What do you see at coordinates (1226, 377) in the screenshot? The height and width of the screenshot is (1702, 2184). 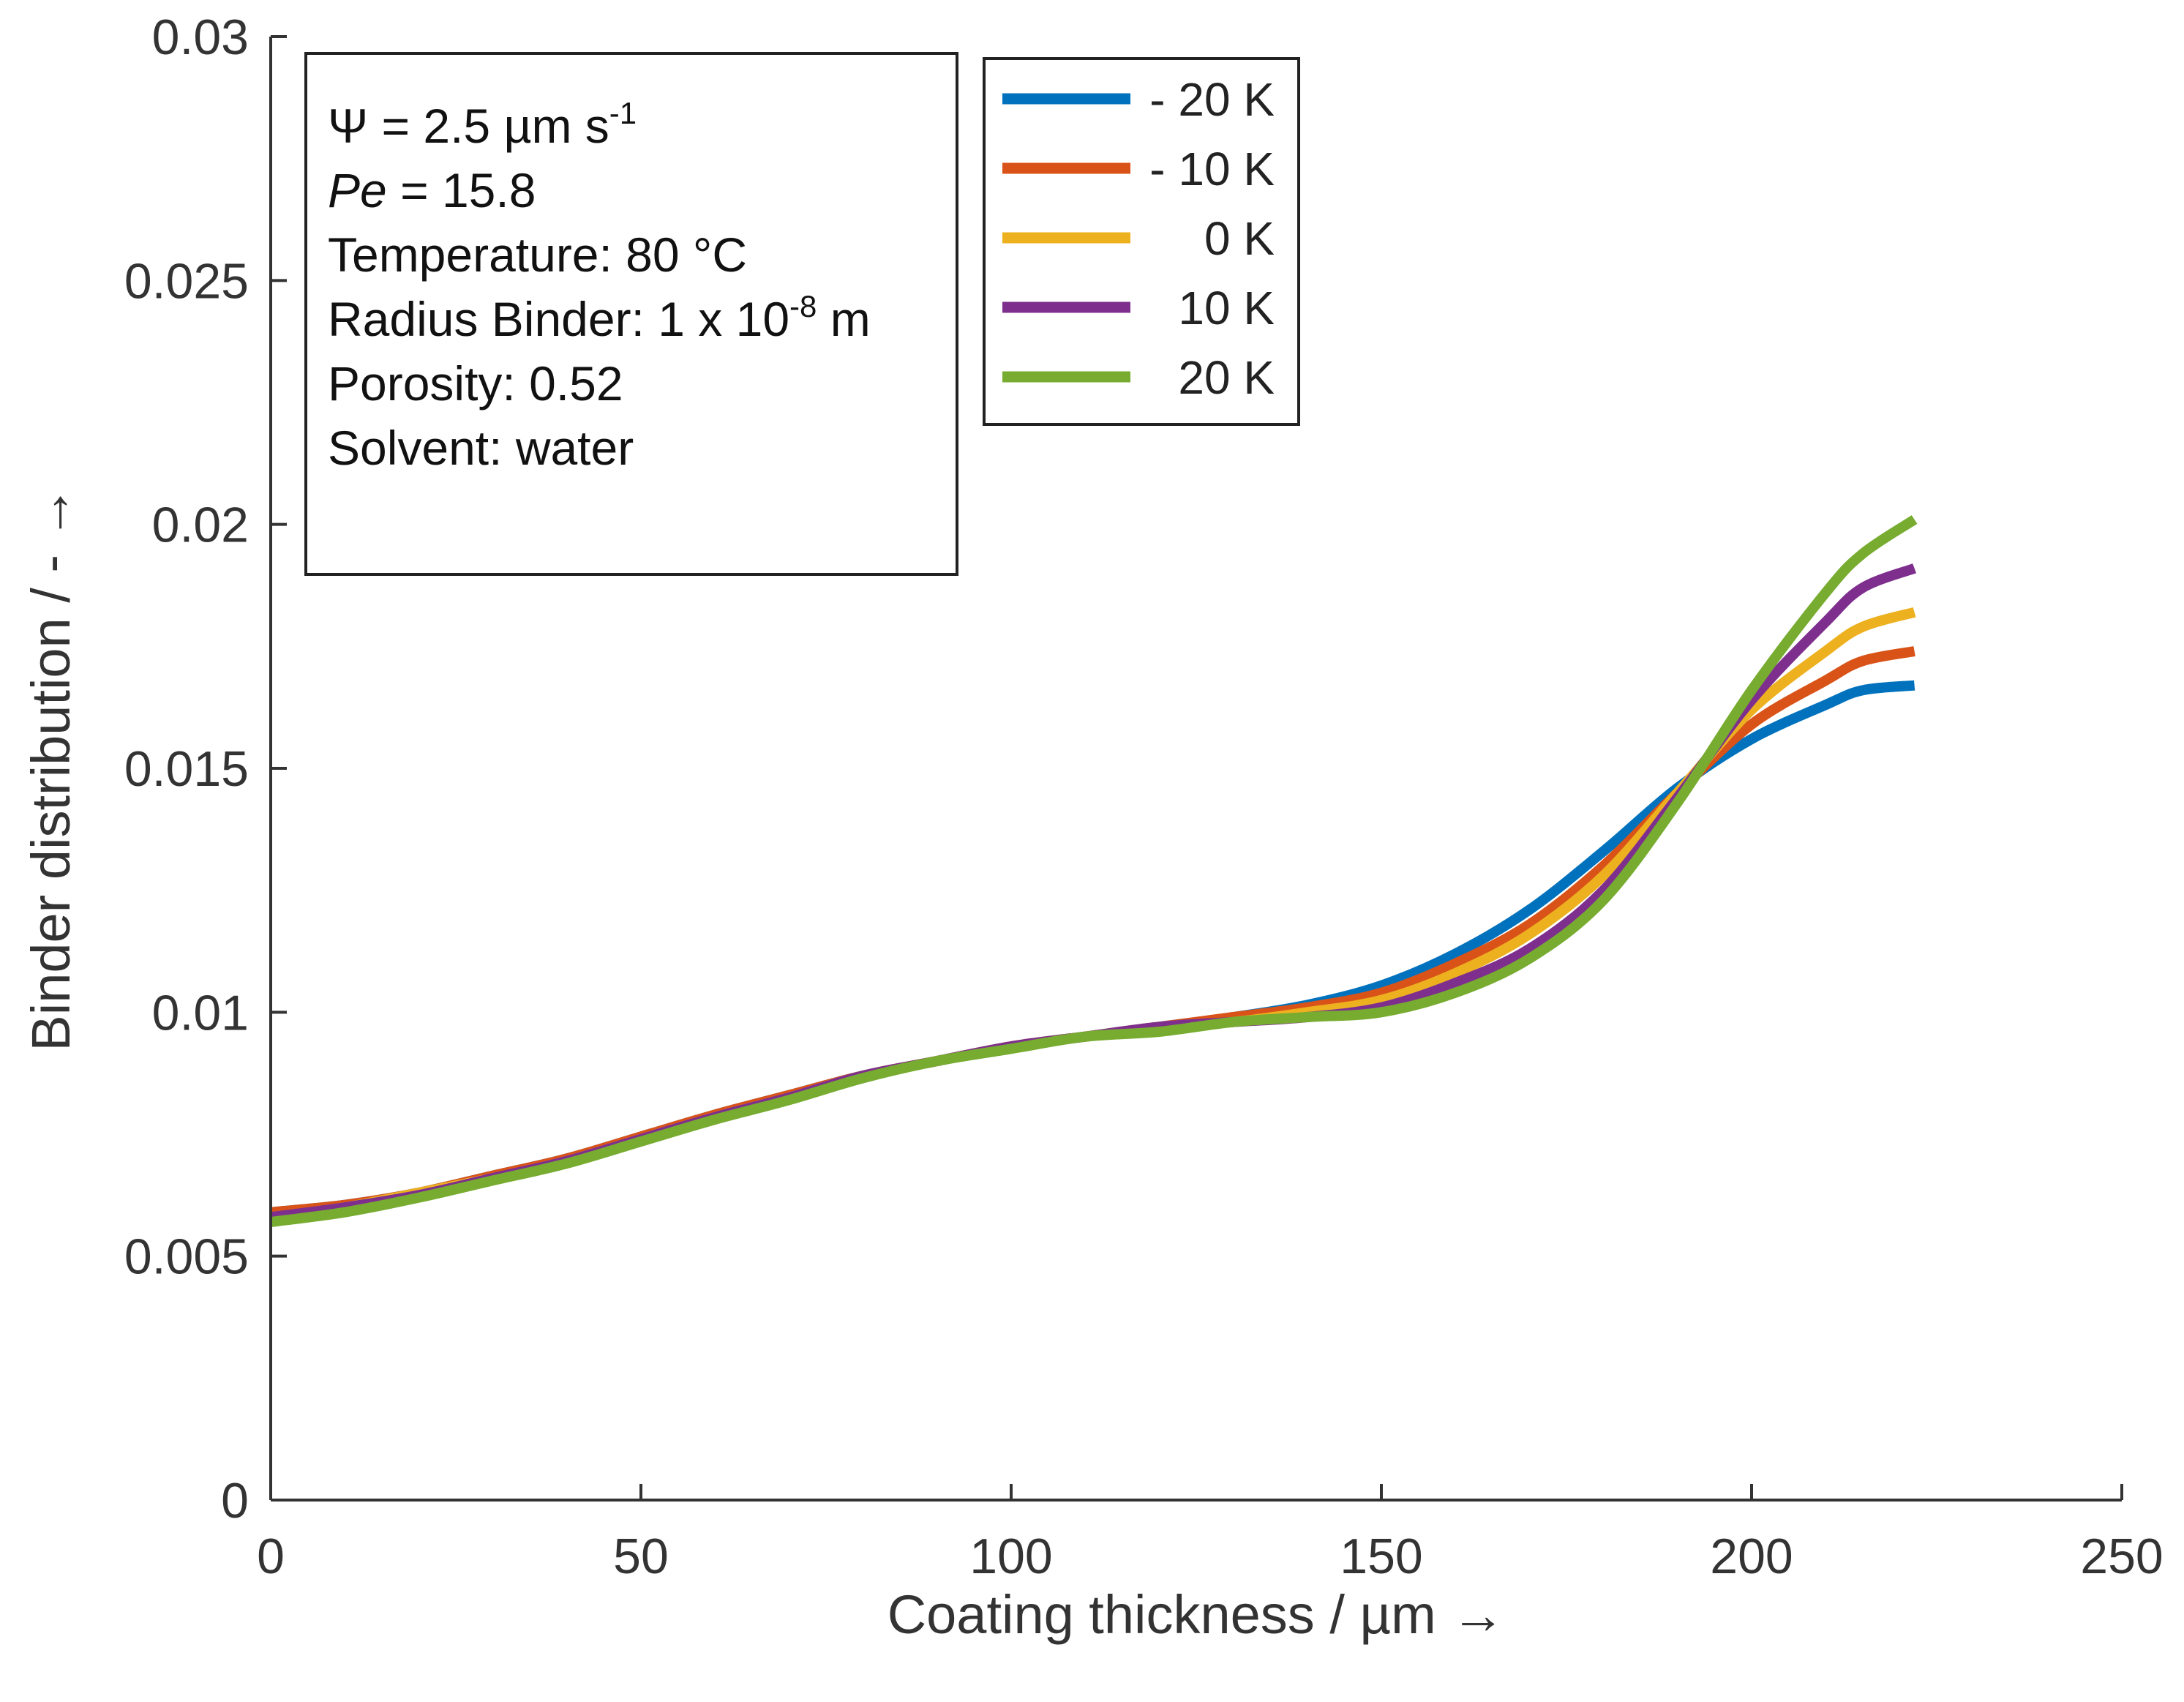 I see `legend-label-4: 20 K` at bounding box center [1226, 377].